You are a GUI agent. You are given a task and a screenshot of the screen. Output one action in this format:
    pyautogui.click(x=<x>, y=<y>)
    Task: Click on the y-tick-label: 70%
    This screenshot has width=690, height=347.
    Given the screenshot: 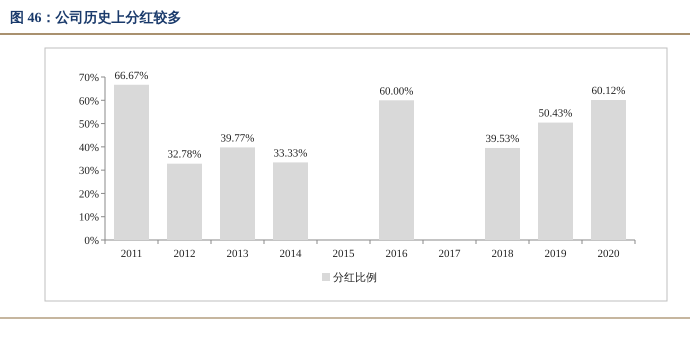 What is the action you would take?
    pyautogui.click(x=88, y=78)
    